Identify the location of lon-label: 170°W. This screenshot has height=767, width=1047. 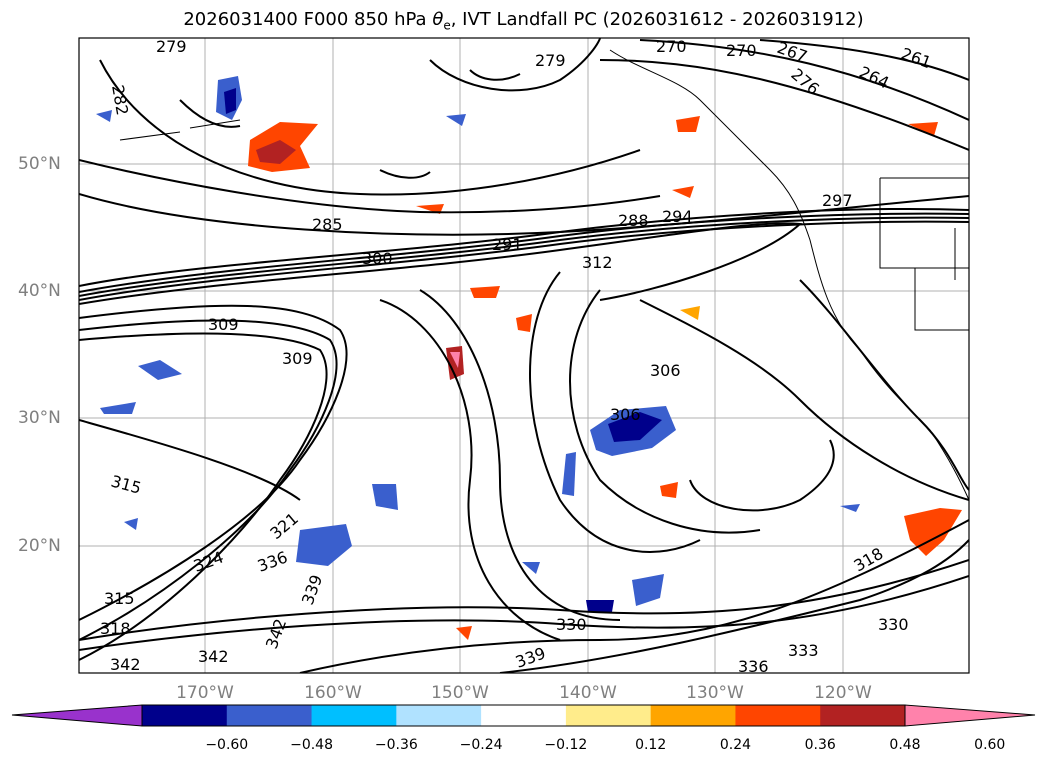
(205, 693).